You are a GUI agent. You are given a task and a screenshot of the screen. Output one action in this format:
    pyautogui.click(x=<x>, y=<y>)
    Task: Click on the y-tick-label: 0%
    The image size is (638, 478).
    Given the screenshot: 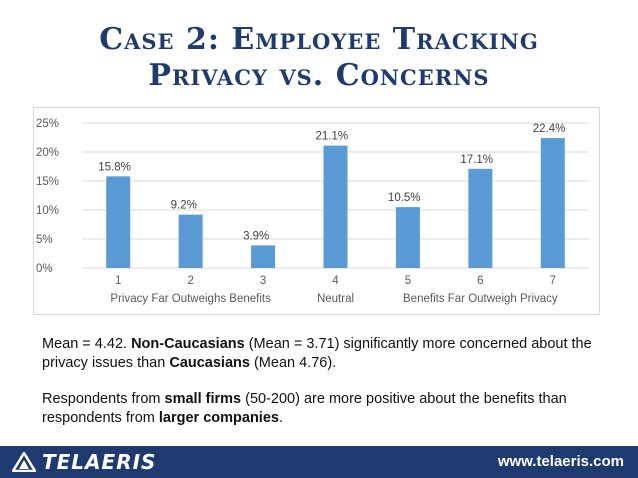 What is the action you would take?
    pyautogui.click(x=44, y=269)
    